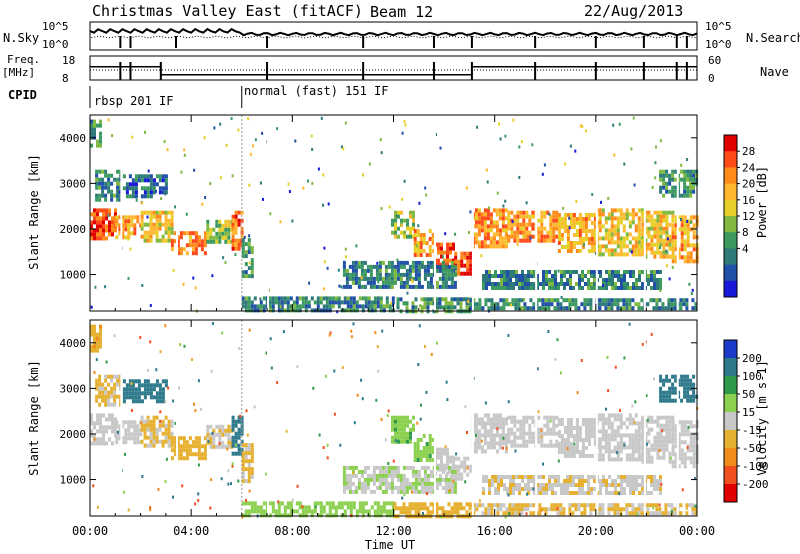  What do you see at coordinates (233, 236) in the screenshot?
I see `power-cell-r5` at bounding box center [233, 236].